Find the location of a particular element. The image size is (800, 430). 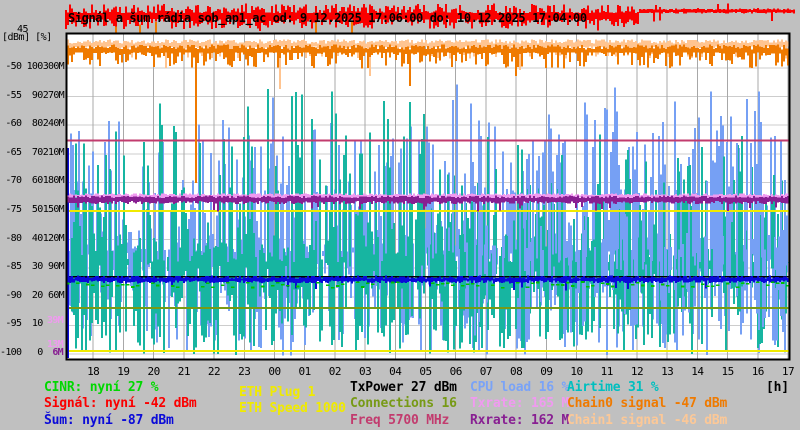

legend-txrate: Txrate: 165 M is located at coordinates (520, 404).